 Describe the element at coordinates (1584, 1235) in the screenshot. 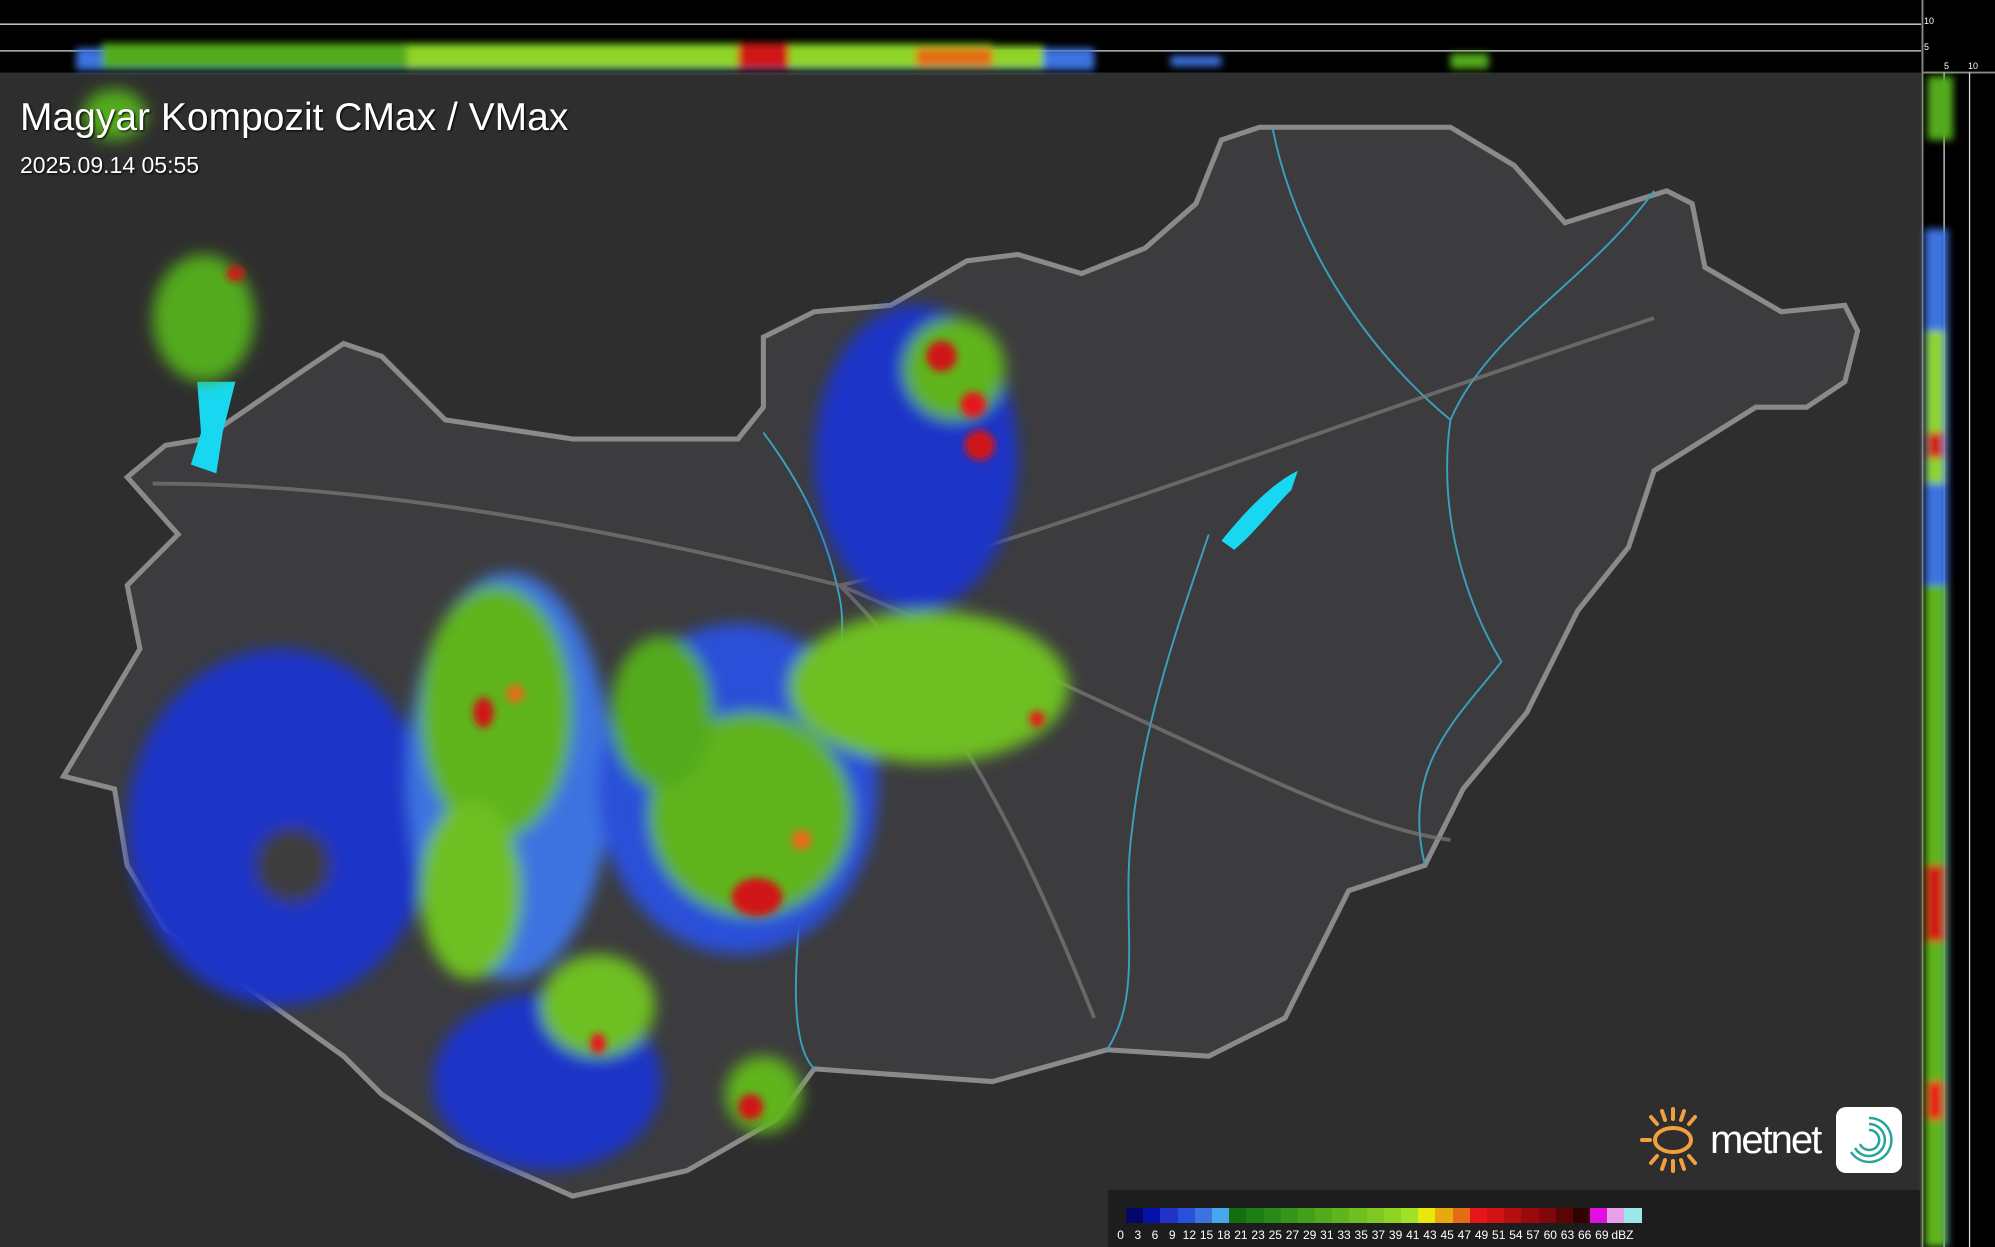

I see `legend-label: 66` at that location.